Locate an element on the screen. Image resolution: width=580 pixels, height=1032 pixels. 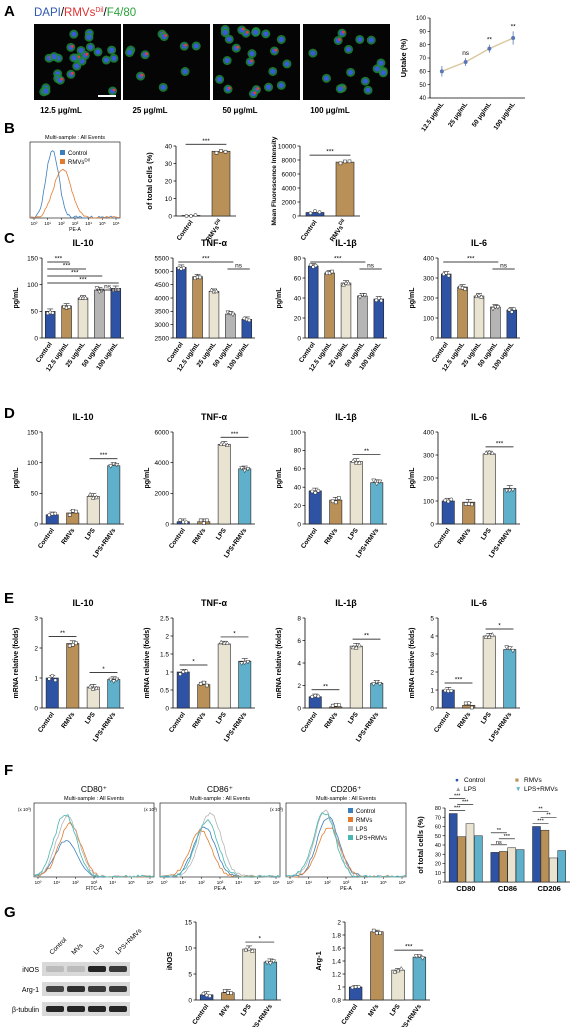
blot-row-label: Arg-1 is located at coordinates (30, 990).